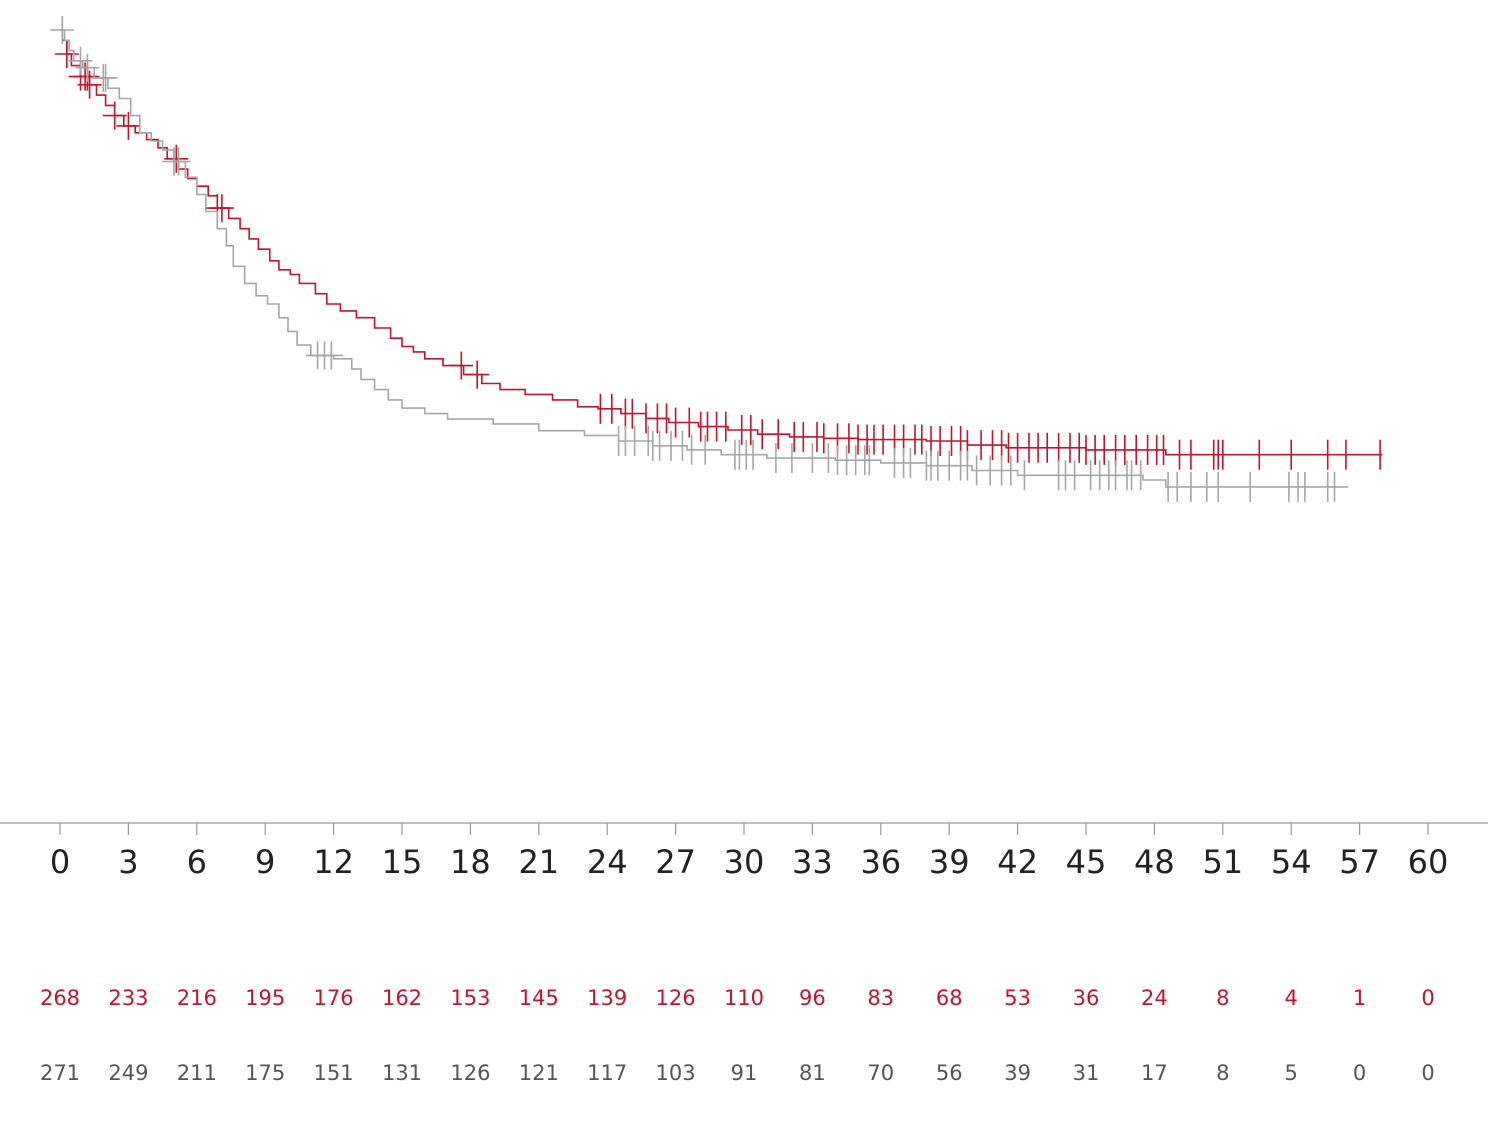  I want to click on risk-count: 195, so click(265, 998).